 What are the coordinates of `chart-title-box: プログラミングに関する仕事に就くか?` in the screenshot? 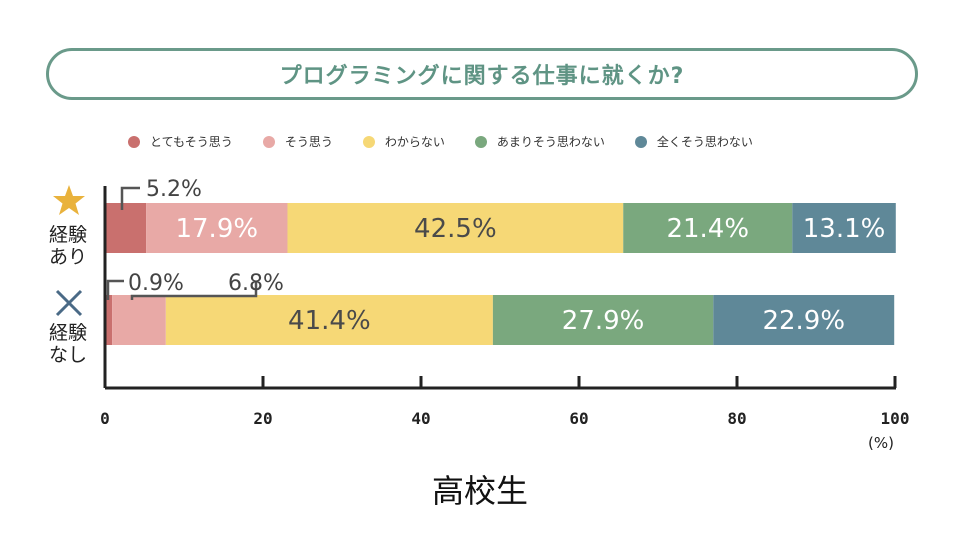 It's located at (482, 74).